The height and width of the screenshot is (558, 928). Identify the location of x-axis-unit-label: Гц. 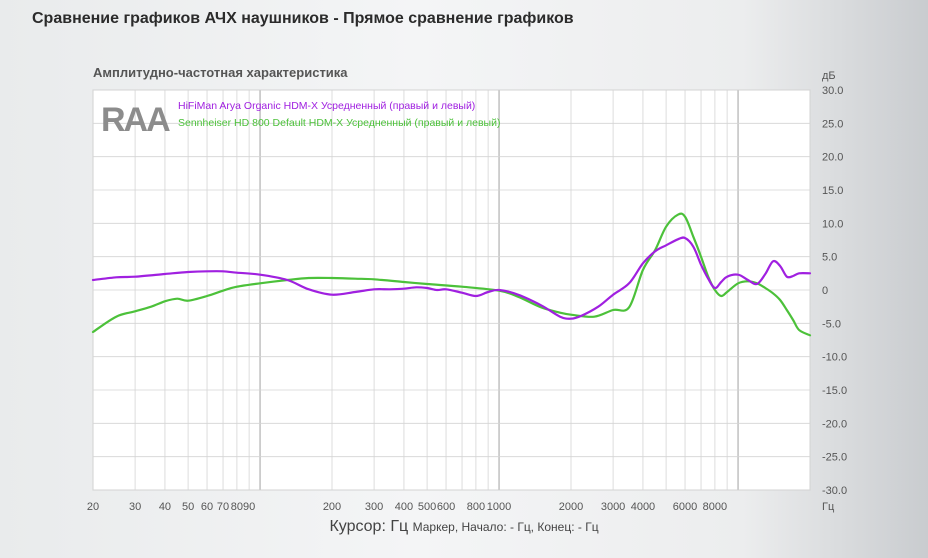
(828, 507).